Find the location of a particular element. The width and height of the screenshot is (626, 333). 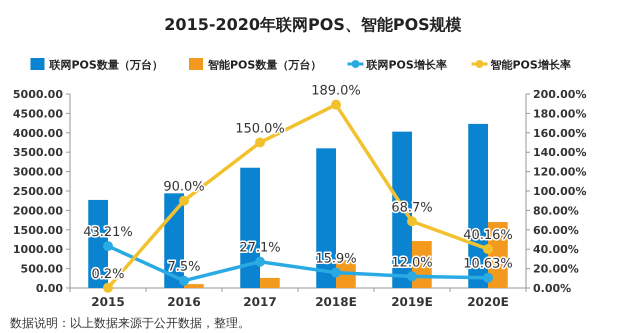

x-tick-label: 2020E is located at coordinates (488, 302).